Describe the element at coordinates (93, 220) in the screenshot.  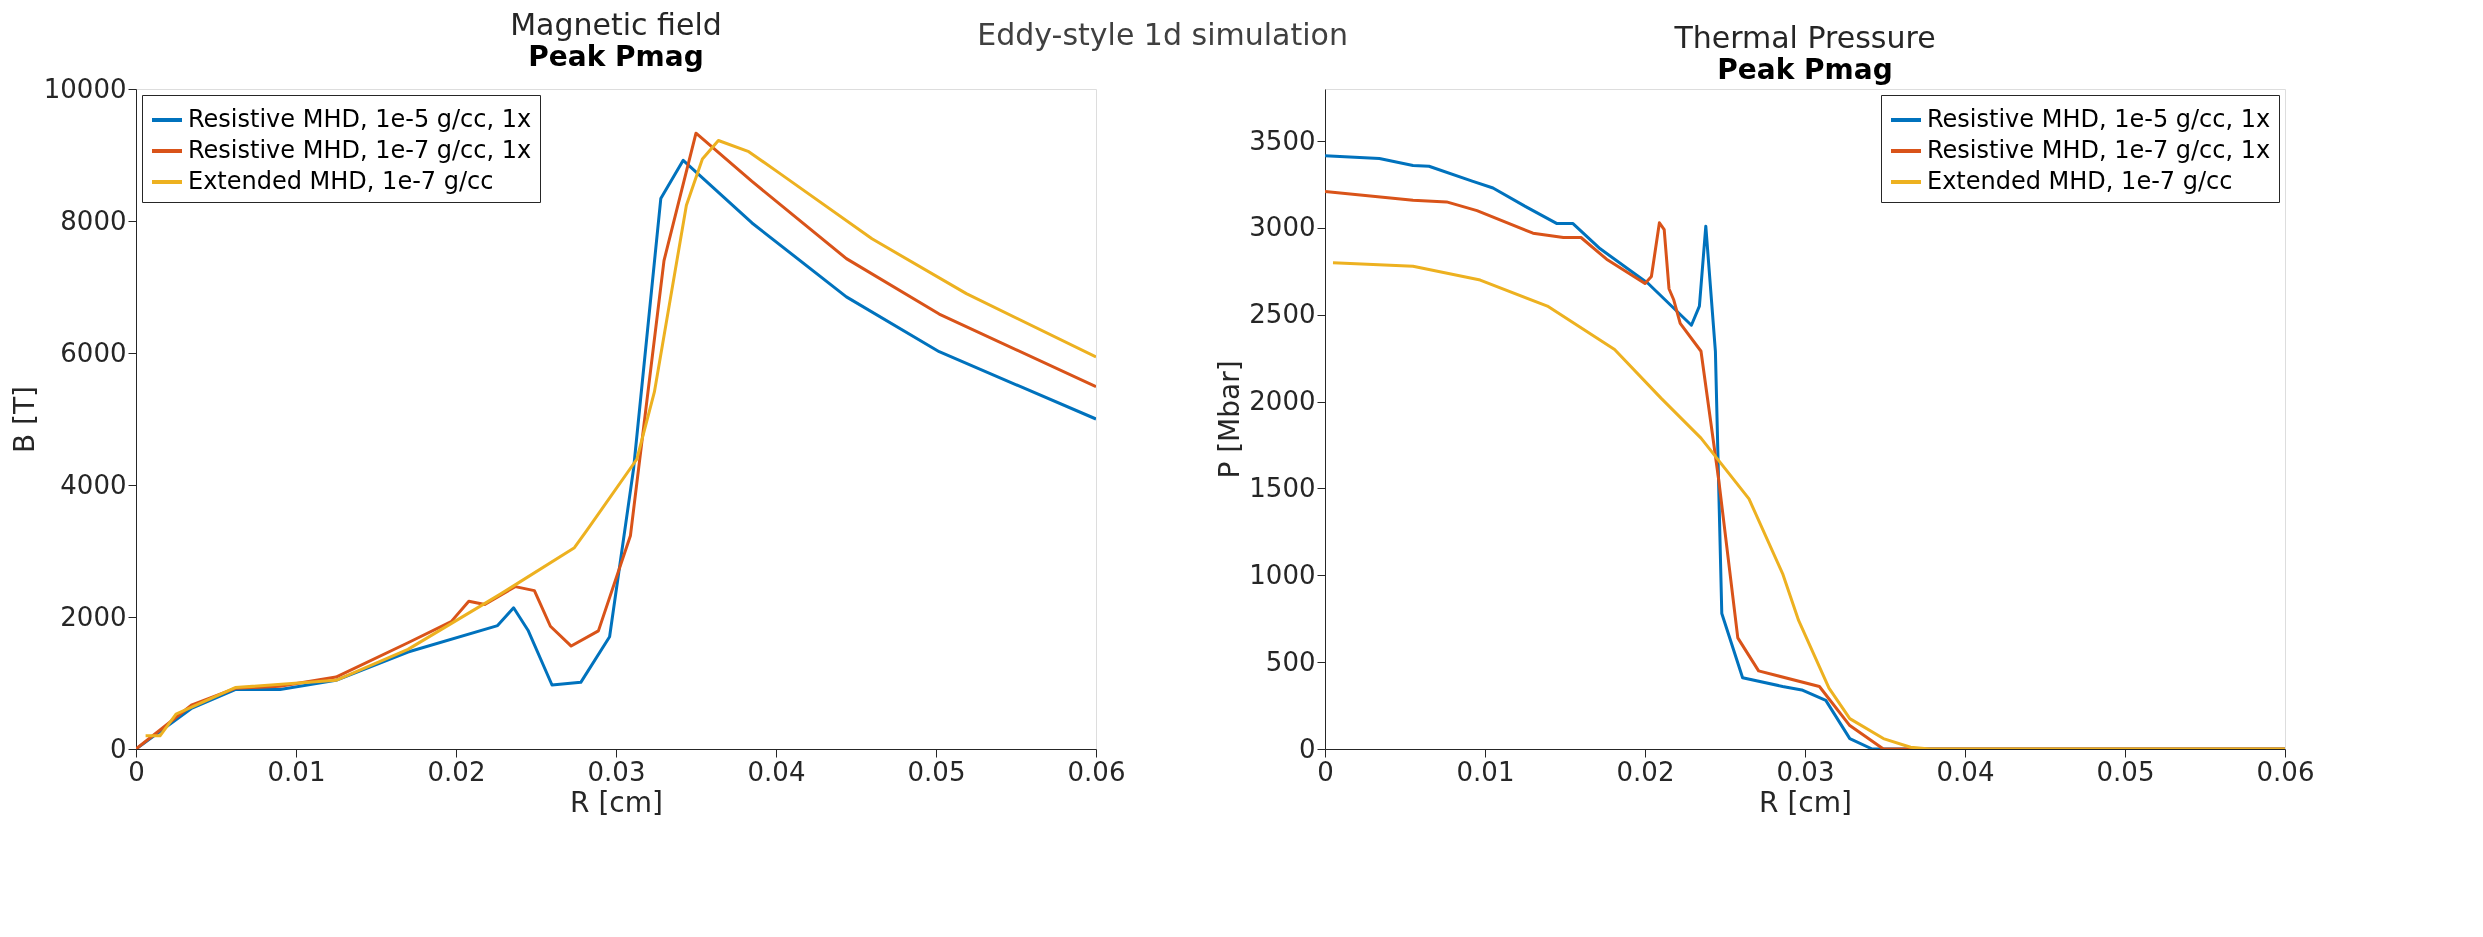
I see `y-tick-label: 8000` at that location.